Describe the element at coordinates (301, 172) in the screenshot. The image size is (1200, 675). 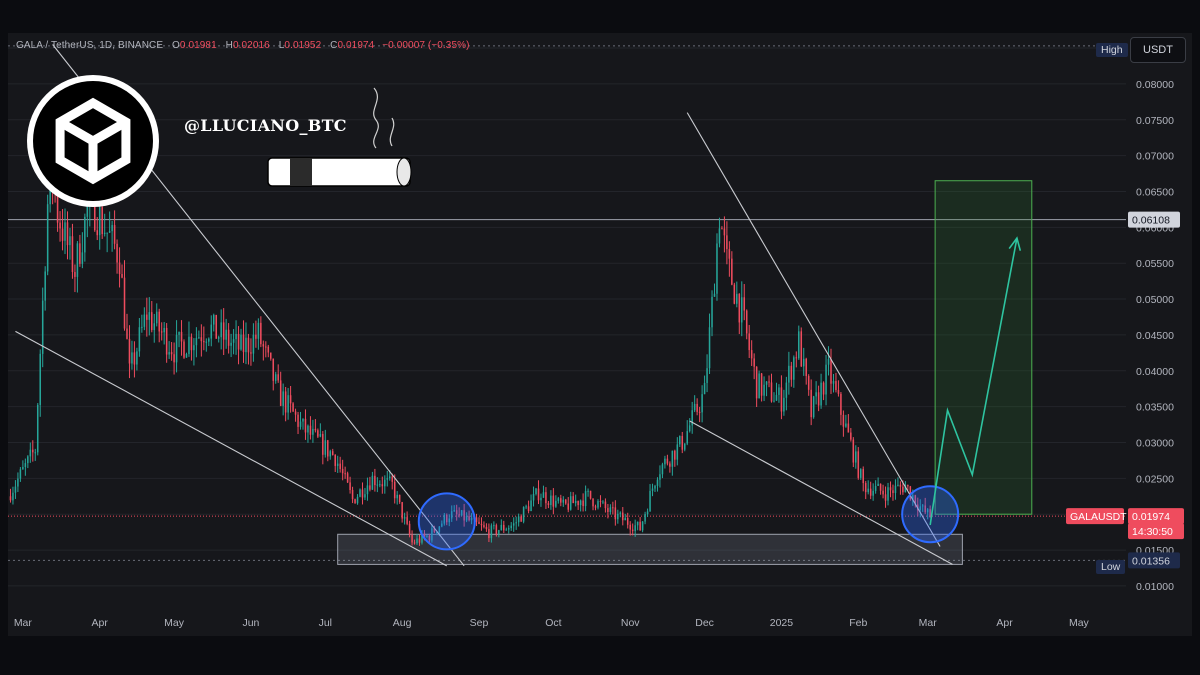
I see `cigar-band` at that location.